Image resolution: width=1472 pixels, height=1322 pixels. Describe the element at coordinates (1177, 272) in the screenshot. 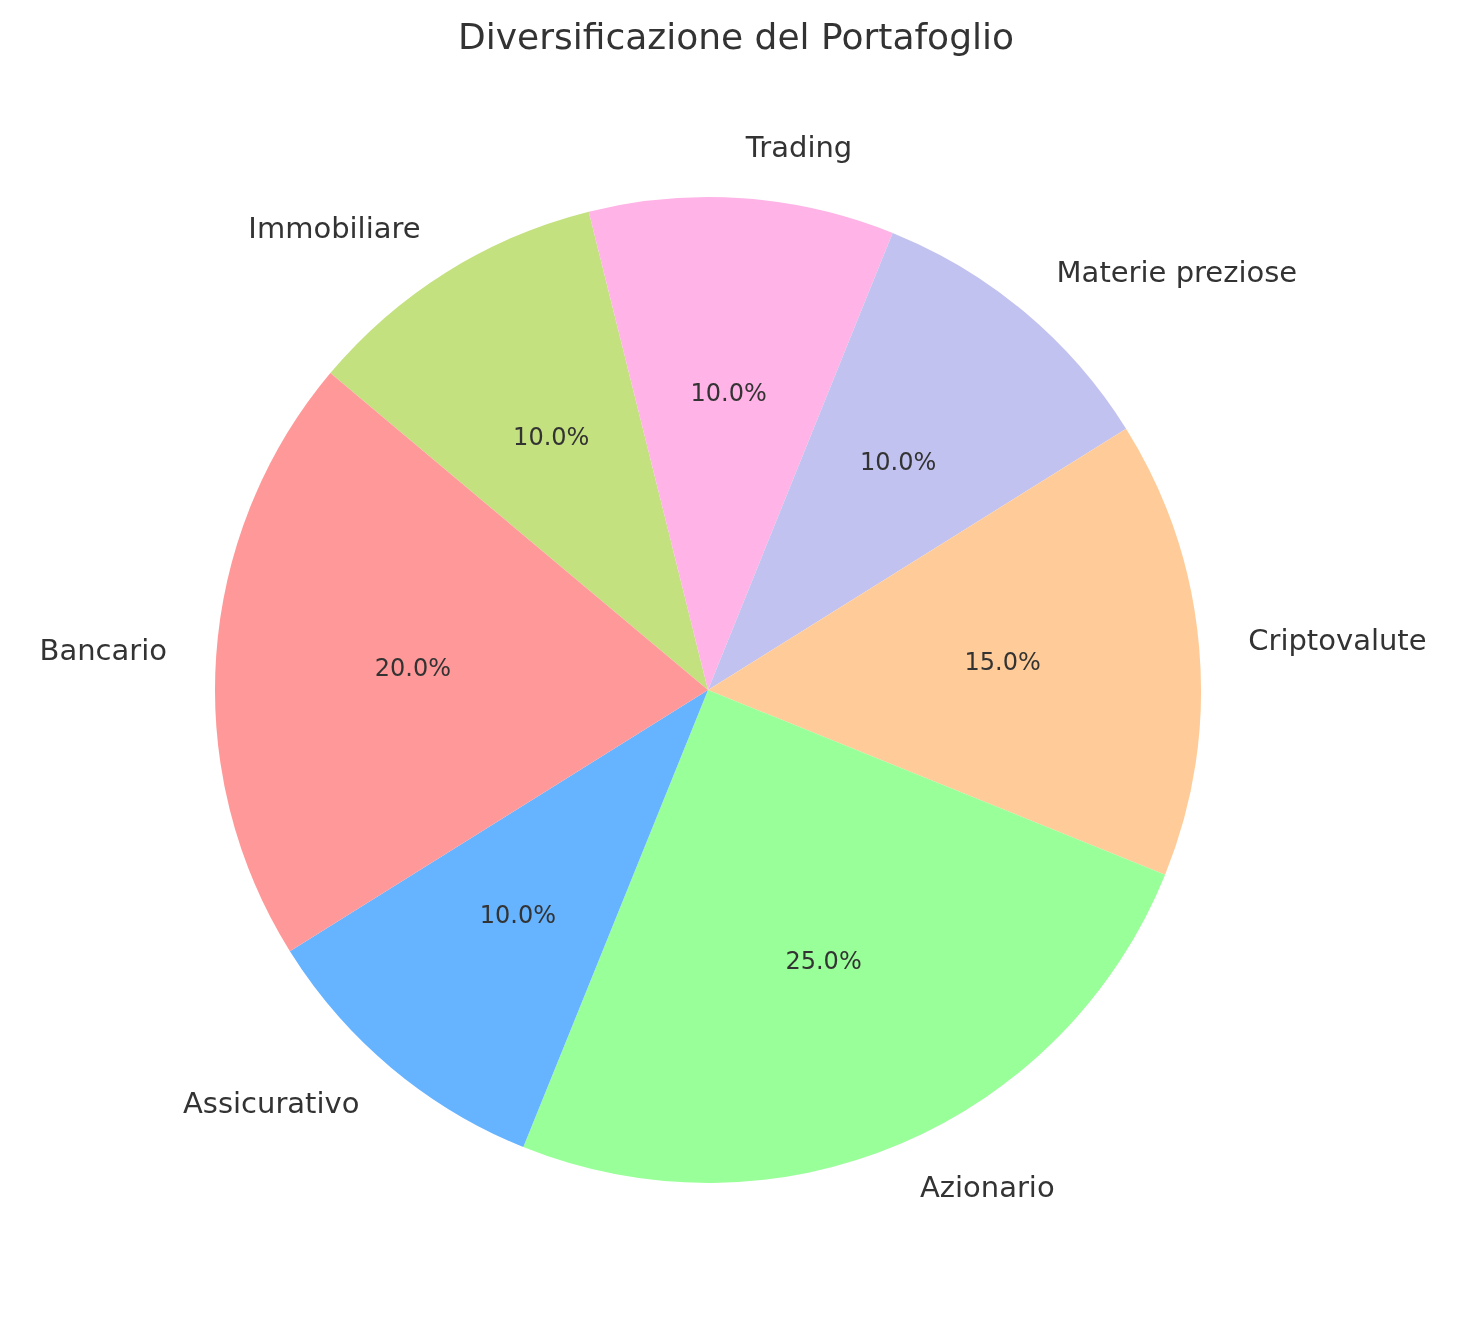

I see `slice-label: Materie preziose` at that location.